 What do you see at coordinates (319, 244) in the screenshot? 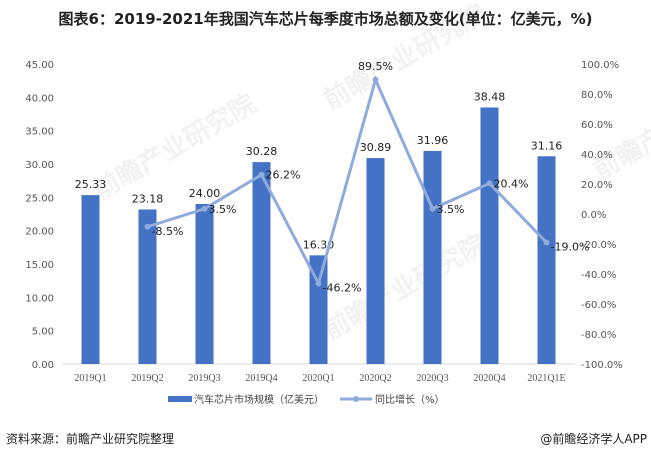
I see `bar-label: 16.30` at bounding box center [319, 244].